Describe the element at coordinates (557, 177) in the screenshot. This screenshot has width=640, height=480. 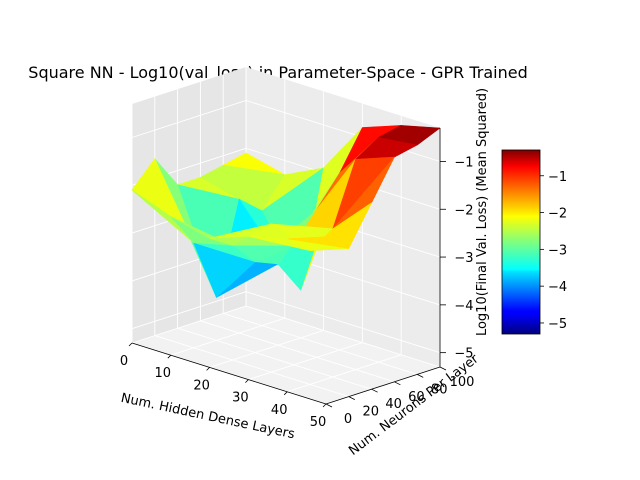
I see `colorbar-tick-label: −1` at that location.